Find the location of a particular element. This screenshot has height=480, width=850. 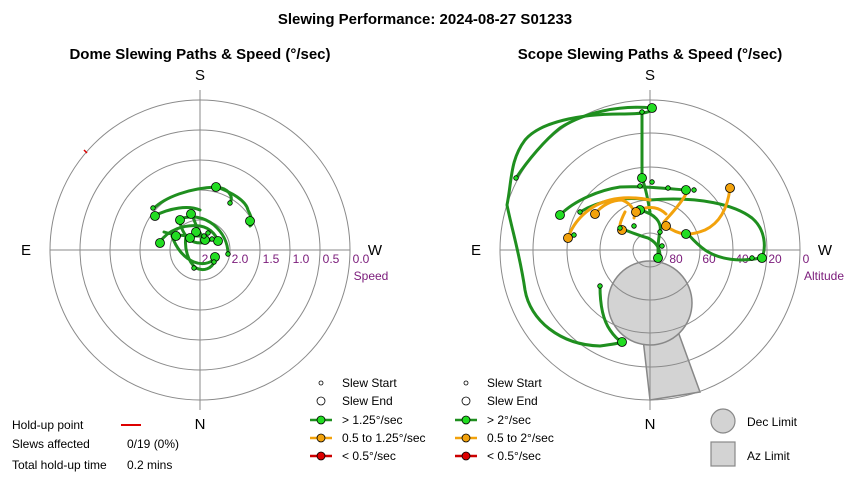

scope-end-markers is located at coordinates (661, 225).